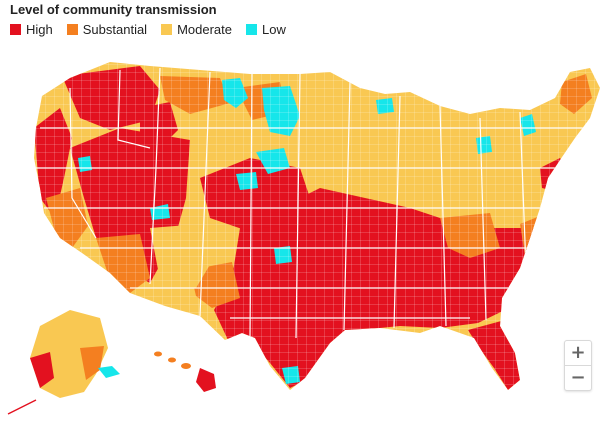 This screenshot has height=423, width=610. Describe the element at coordinates (115, 29) in the screenshot. I see `legend-label-substantial: Substantial` at that location.